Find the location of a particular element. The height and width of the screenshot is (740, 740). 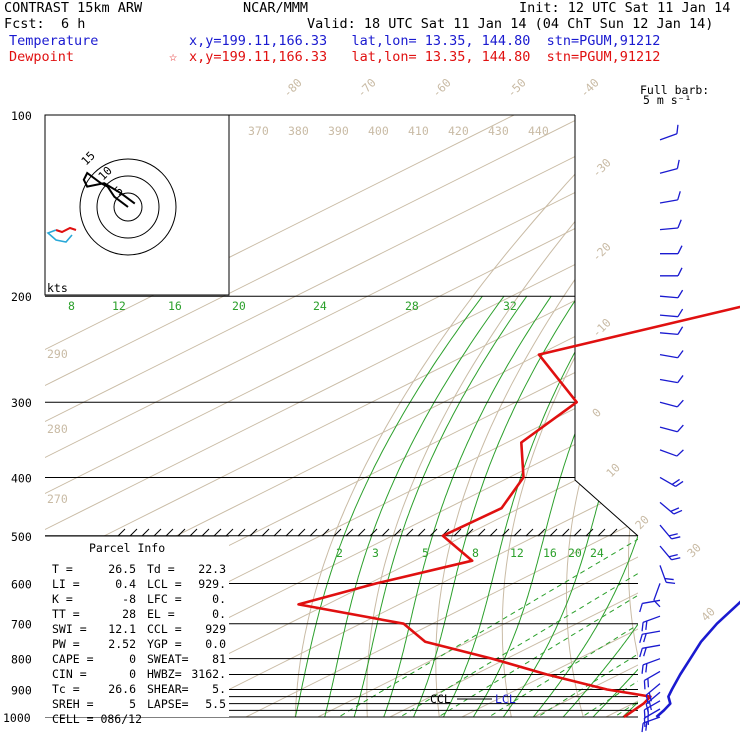

isotherm-label: -30 is located at coordinates (601, 167).